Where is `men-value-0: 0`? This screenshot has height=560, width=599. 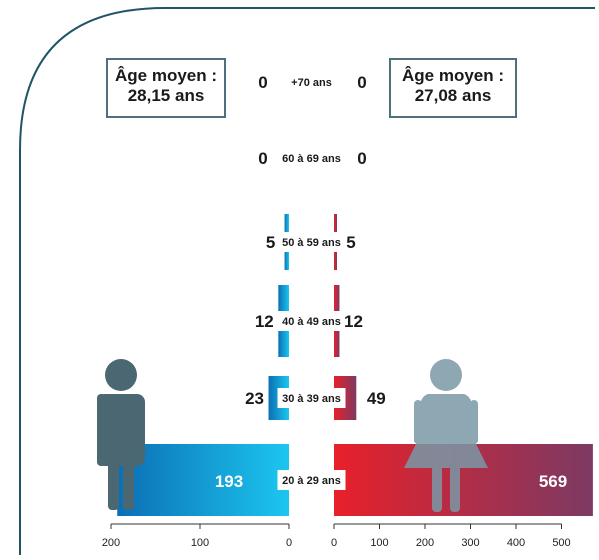 men-value-0: 0 is located at coordinates (262, 82).